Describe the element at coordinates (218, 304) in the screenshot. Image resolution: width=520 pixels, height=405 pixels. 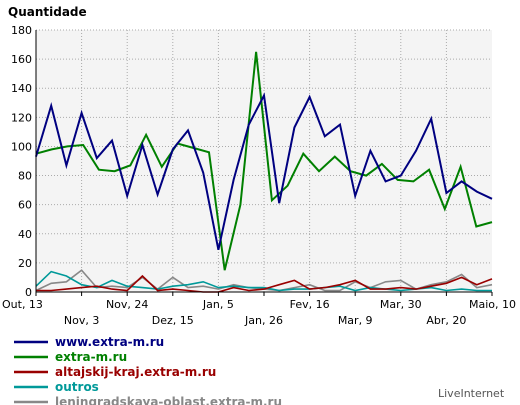
I see `x-tick-label: Jan, 5` at that location.